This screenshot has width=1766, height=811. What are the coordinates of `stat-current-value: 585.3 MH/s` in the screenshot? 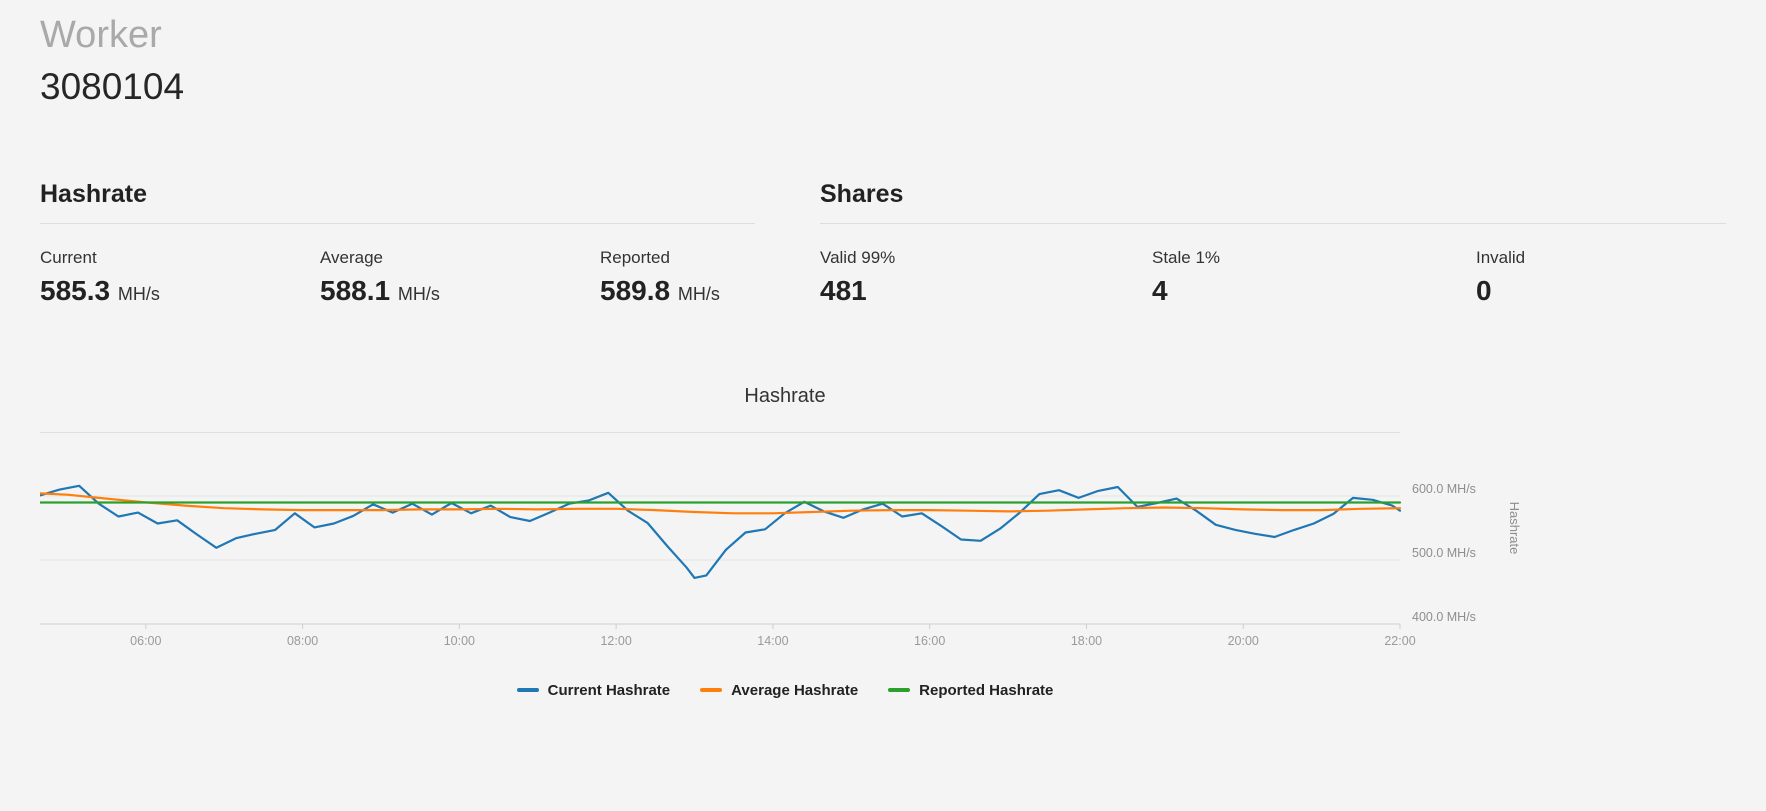 It's located at (100, 290).